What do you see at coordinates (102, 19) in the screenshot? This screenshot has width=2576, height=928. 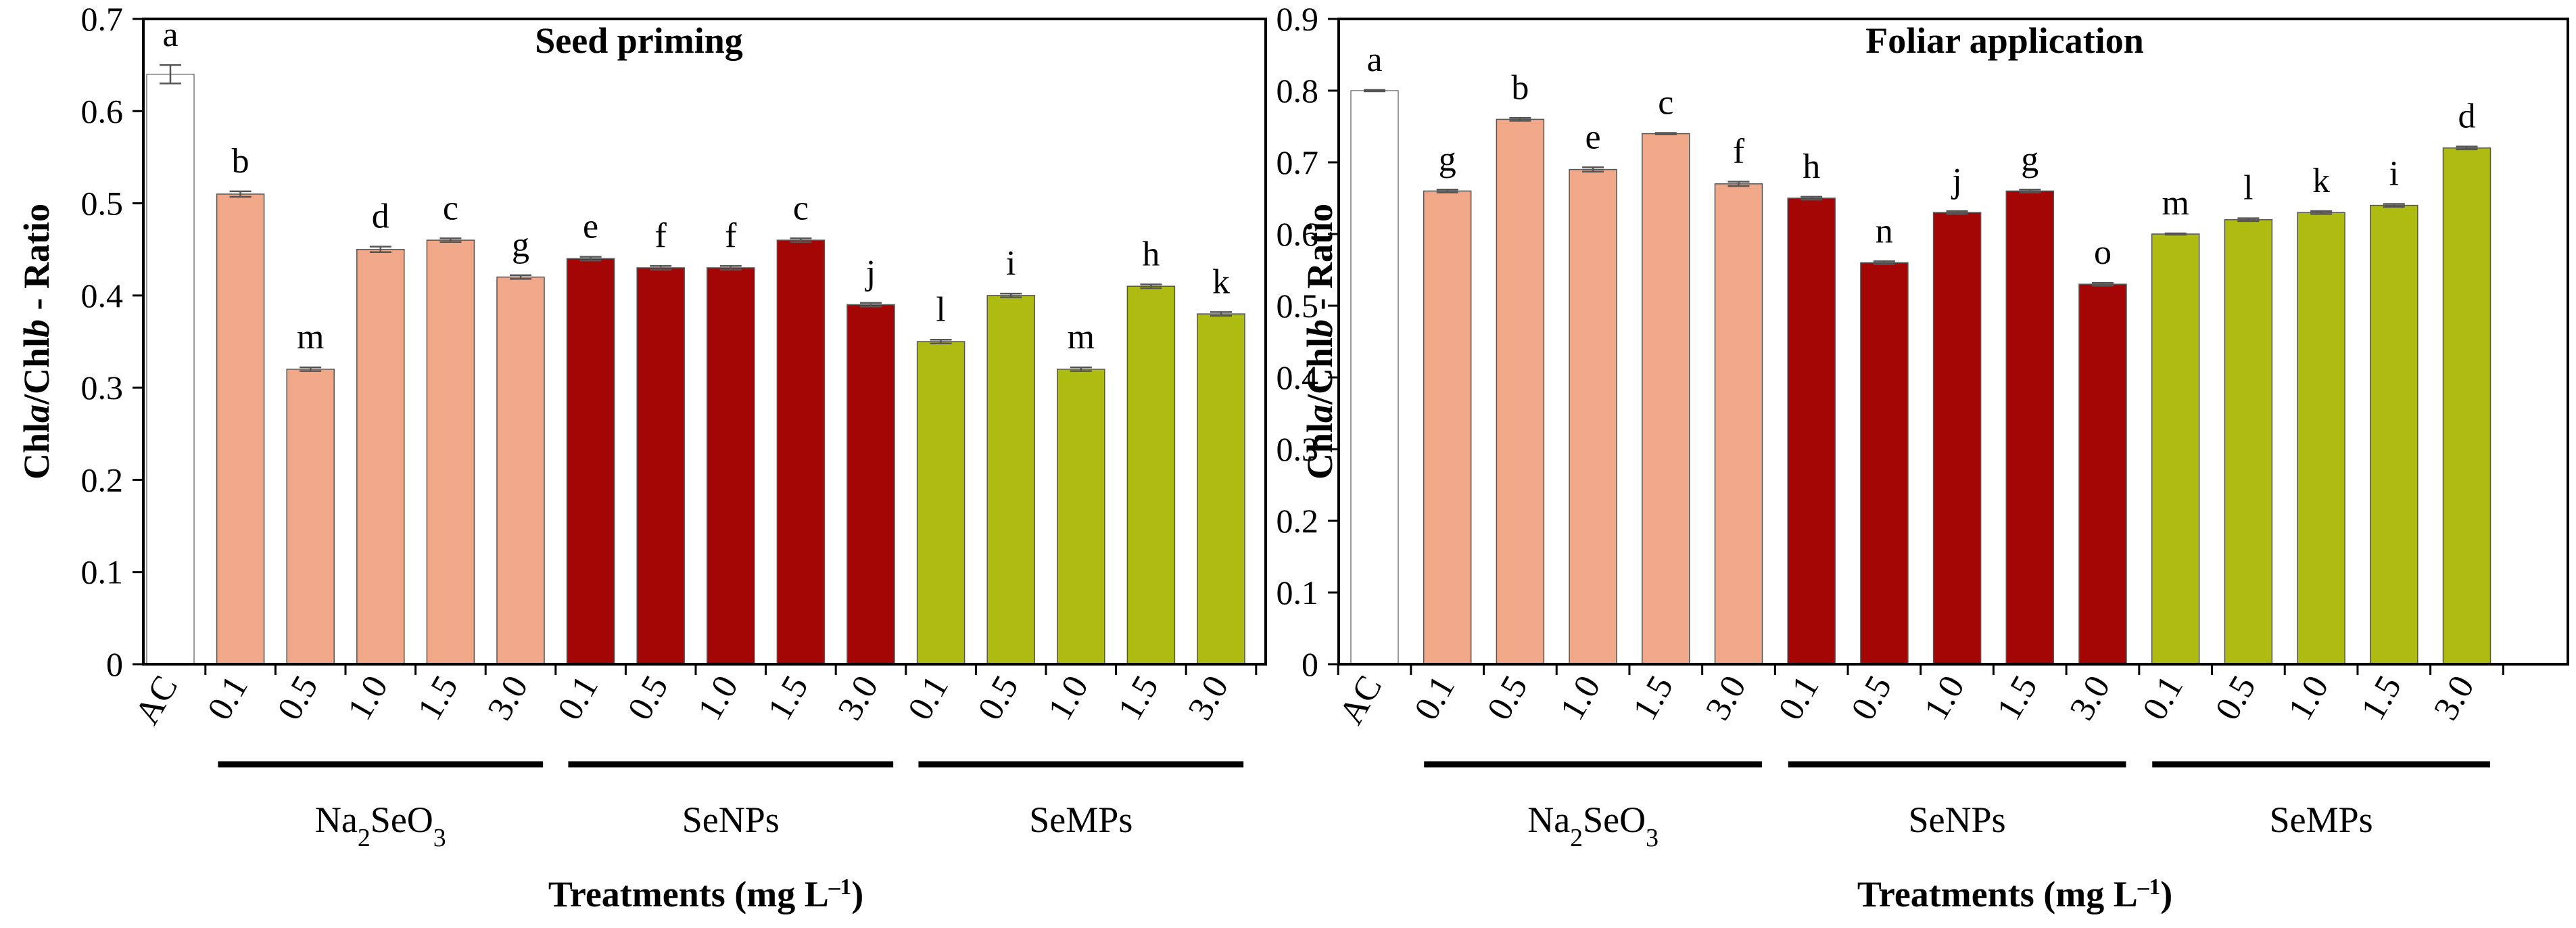 I see `y-tick-label: 0.7` at bounding box center [102, 19].